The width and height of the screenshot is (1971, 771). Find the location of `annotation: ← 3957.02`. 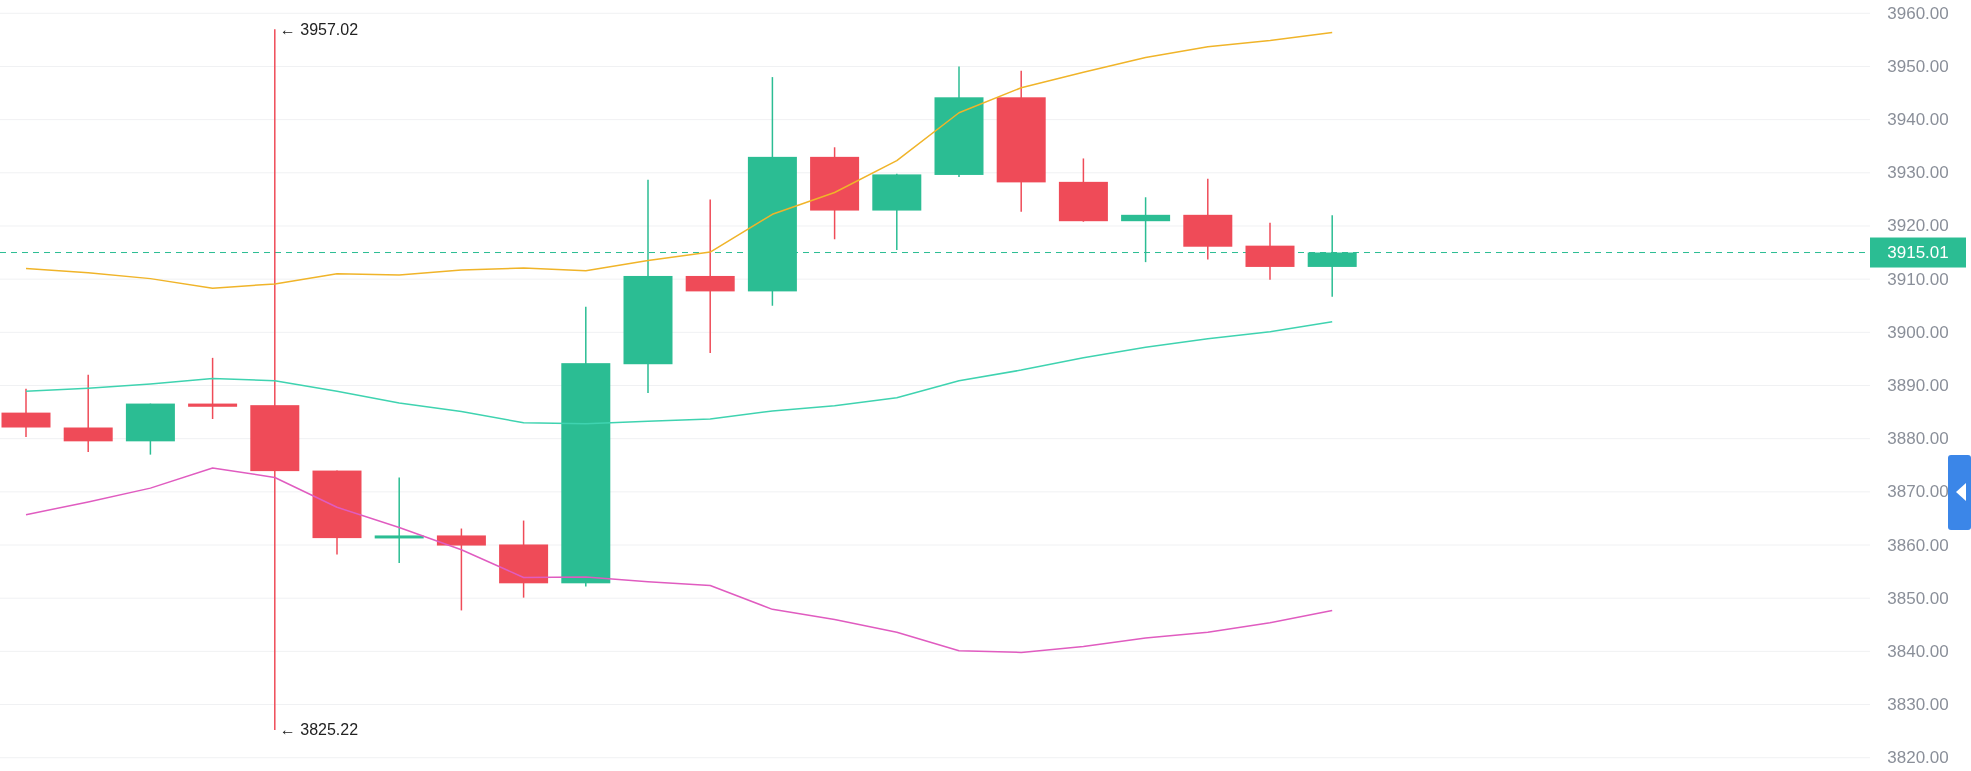

annotation: ← 3957.02 is located at coordinates (319, 29).